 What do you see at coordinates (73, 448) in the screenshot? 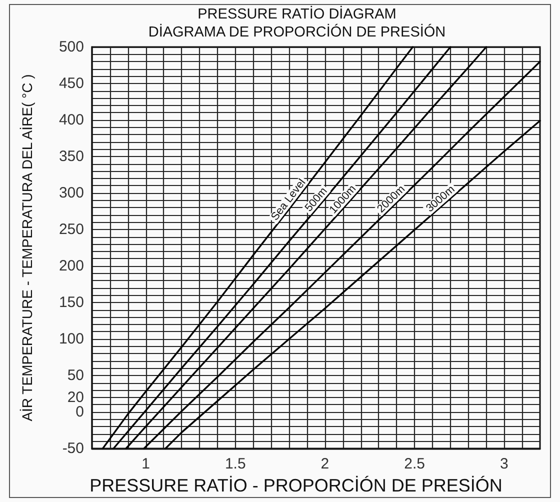
I see `y-tick-label: -50` at bounding box center [73, 448].